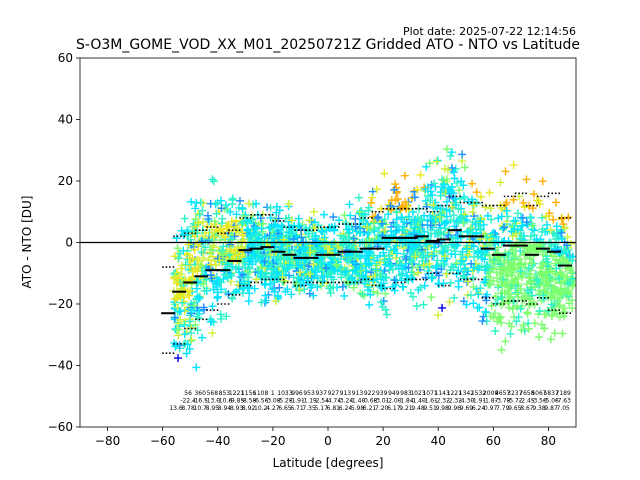 The width and height of the screenshot is (640, 480). What do you see at coordinates (478, 393) in the screenshot?
I see `stat-annotation: 1532` at bounding box center [478, 393].